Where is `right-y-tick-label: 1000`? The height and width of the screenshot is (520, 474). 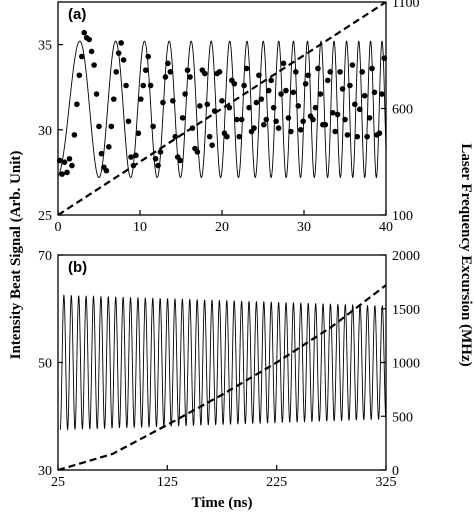
right-y-tick-label: 1000 is located at coordinates (406, 364).